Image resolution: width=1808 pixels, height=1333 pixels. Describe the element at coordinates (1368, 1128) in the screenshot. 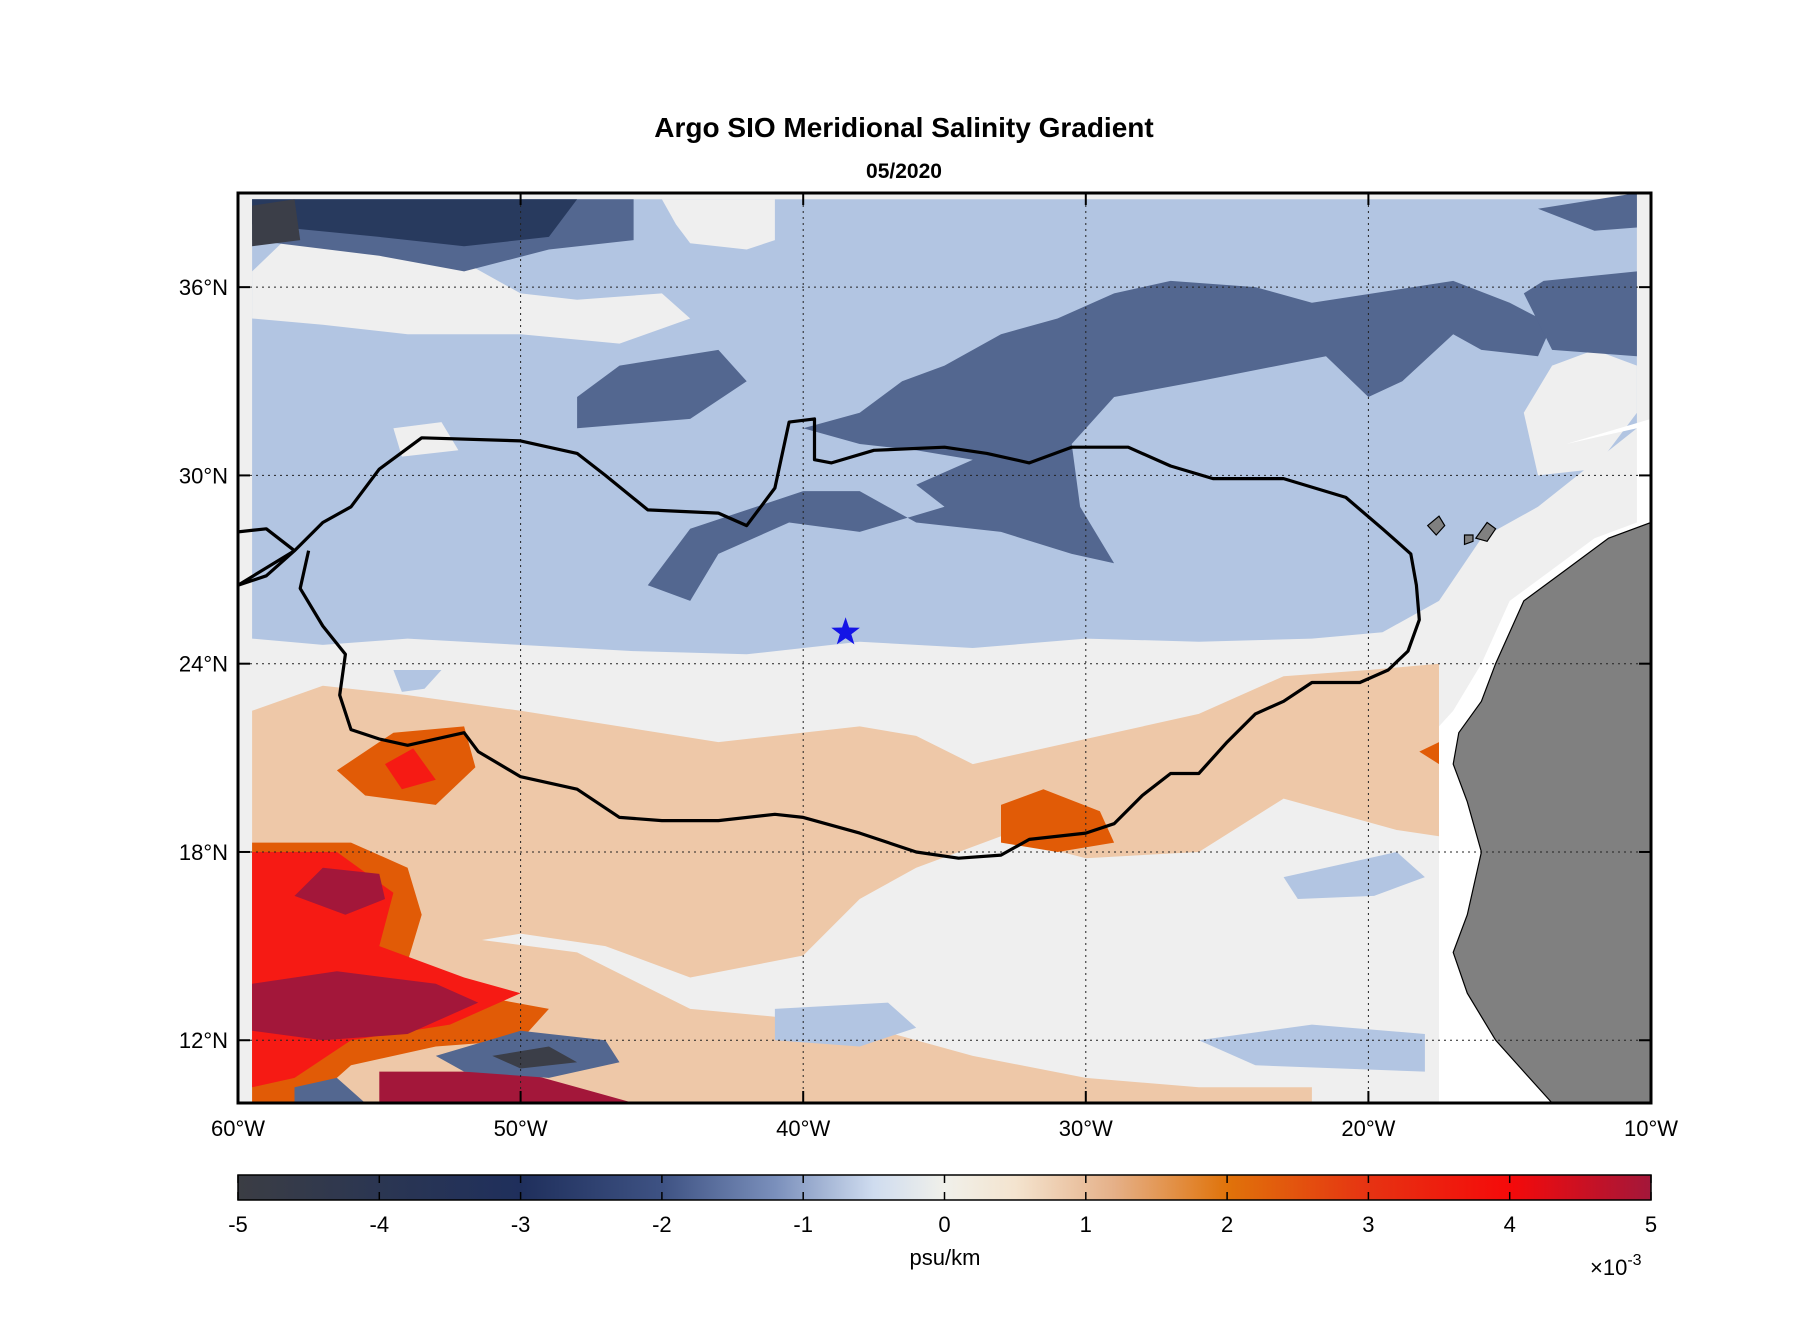

I see `x-tick-label: 20°W` at that location.